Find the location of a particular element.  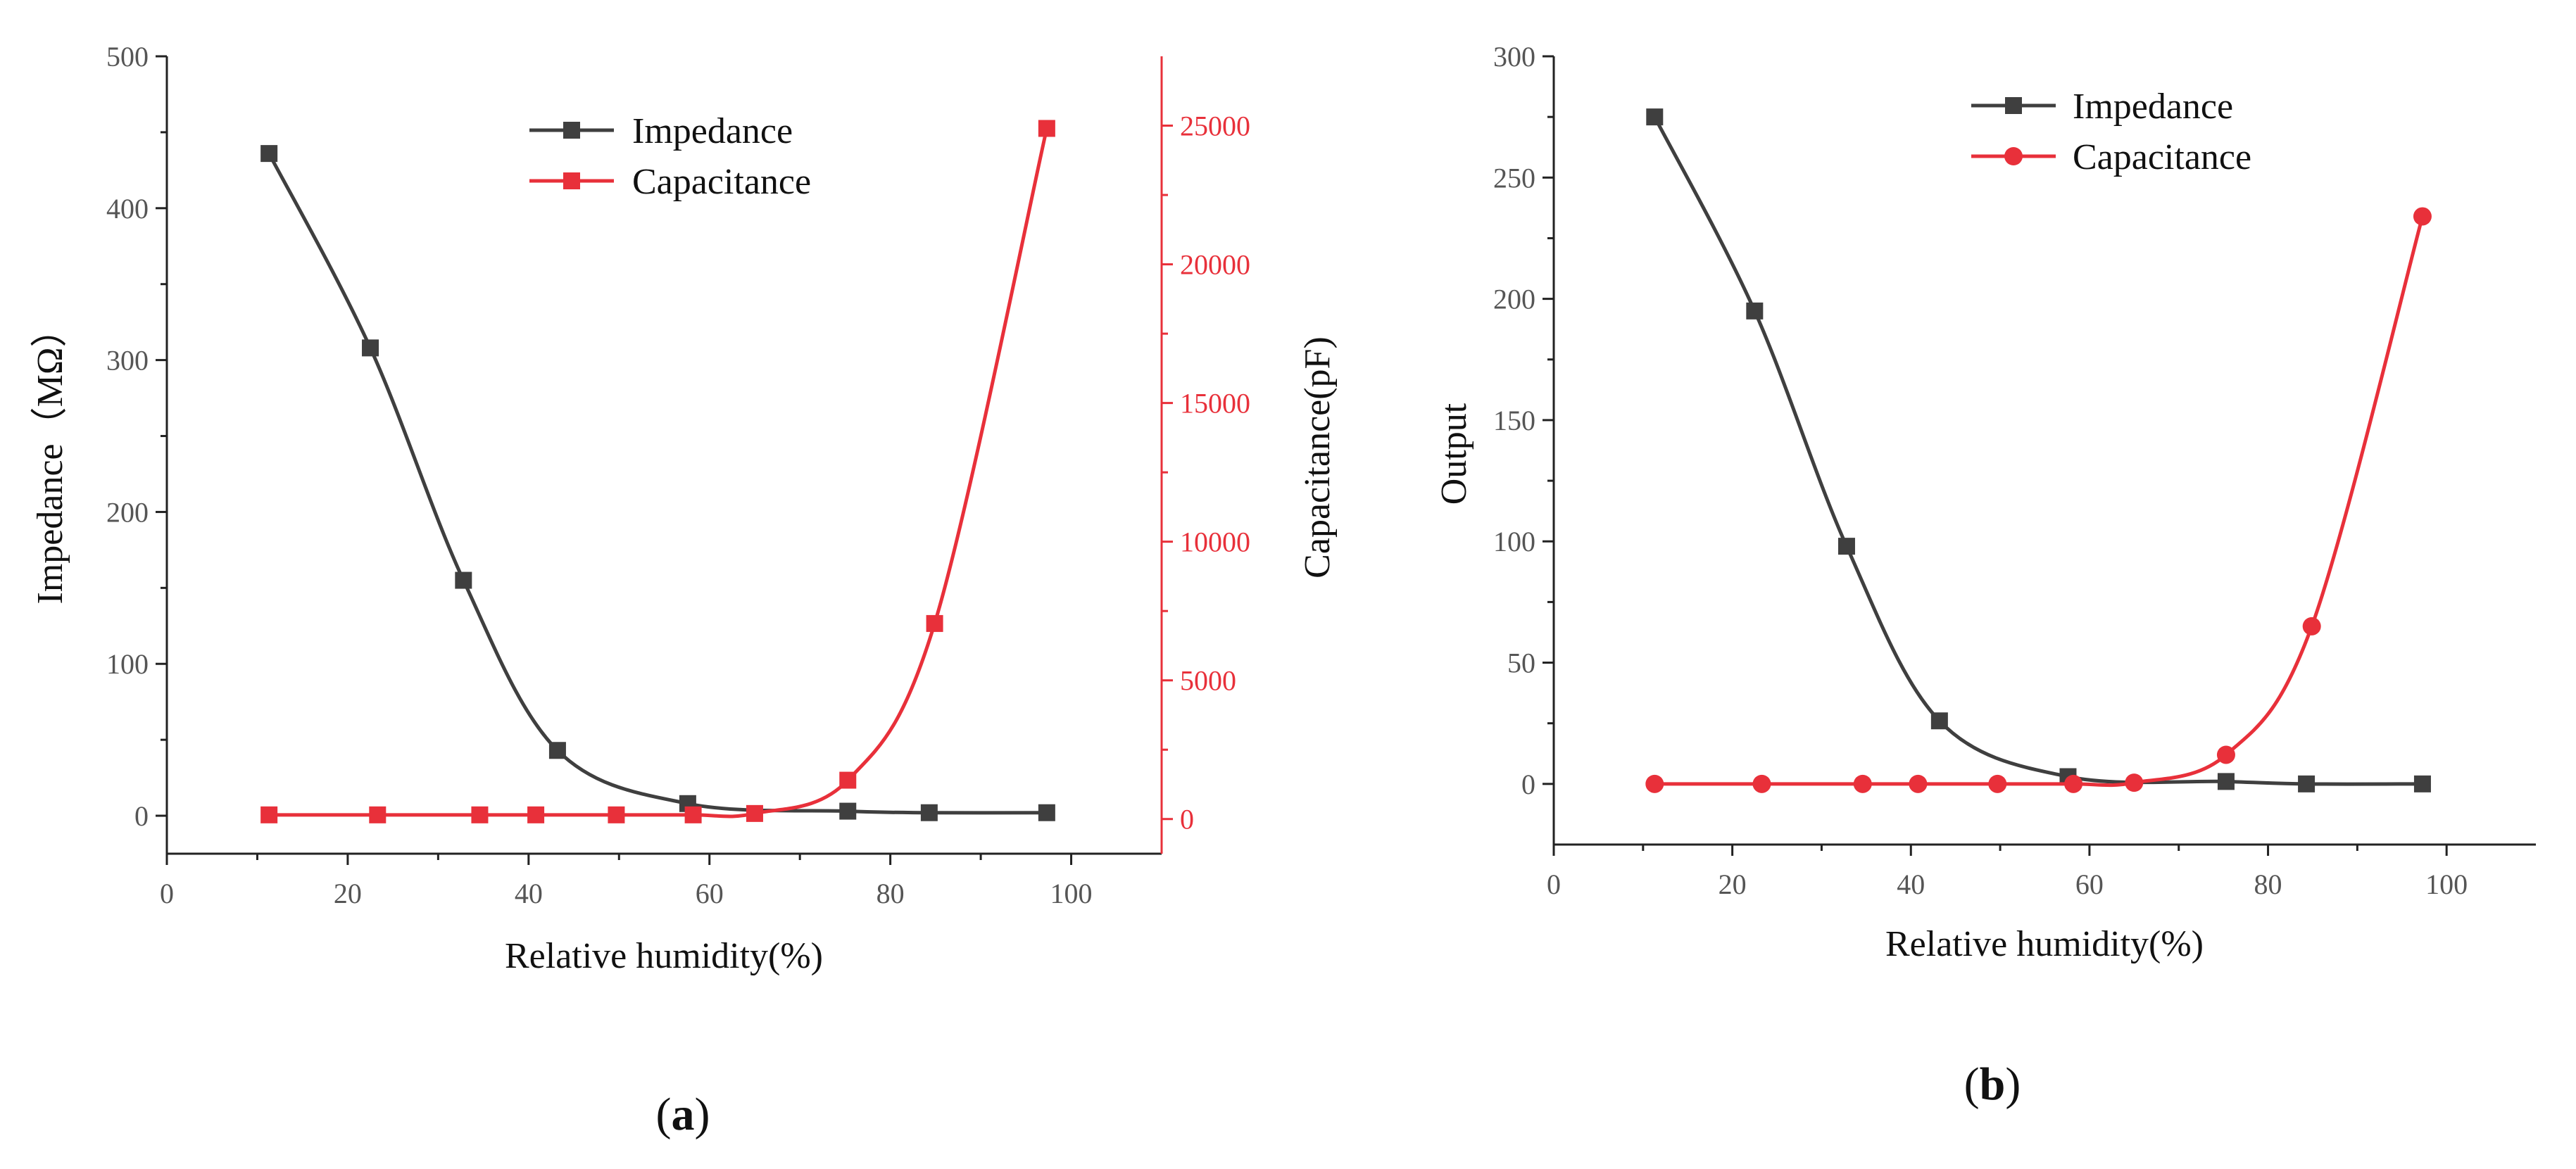

panel-a-y-tick-label: 300 is located at coordinates (128, 361).